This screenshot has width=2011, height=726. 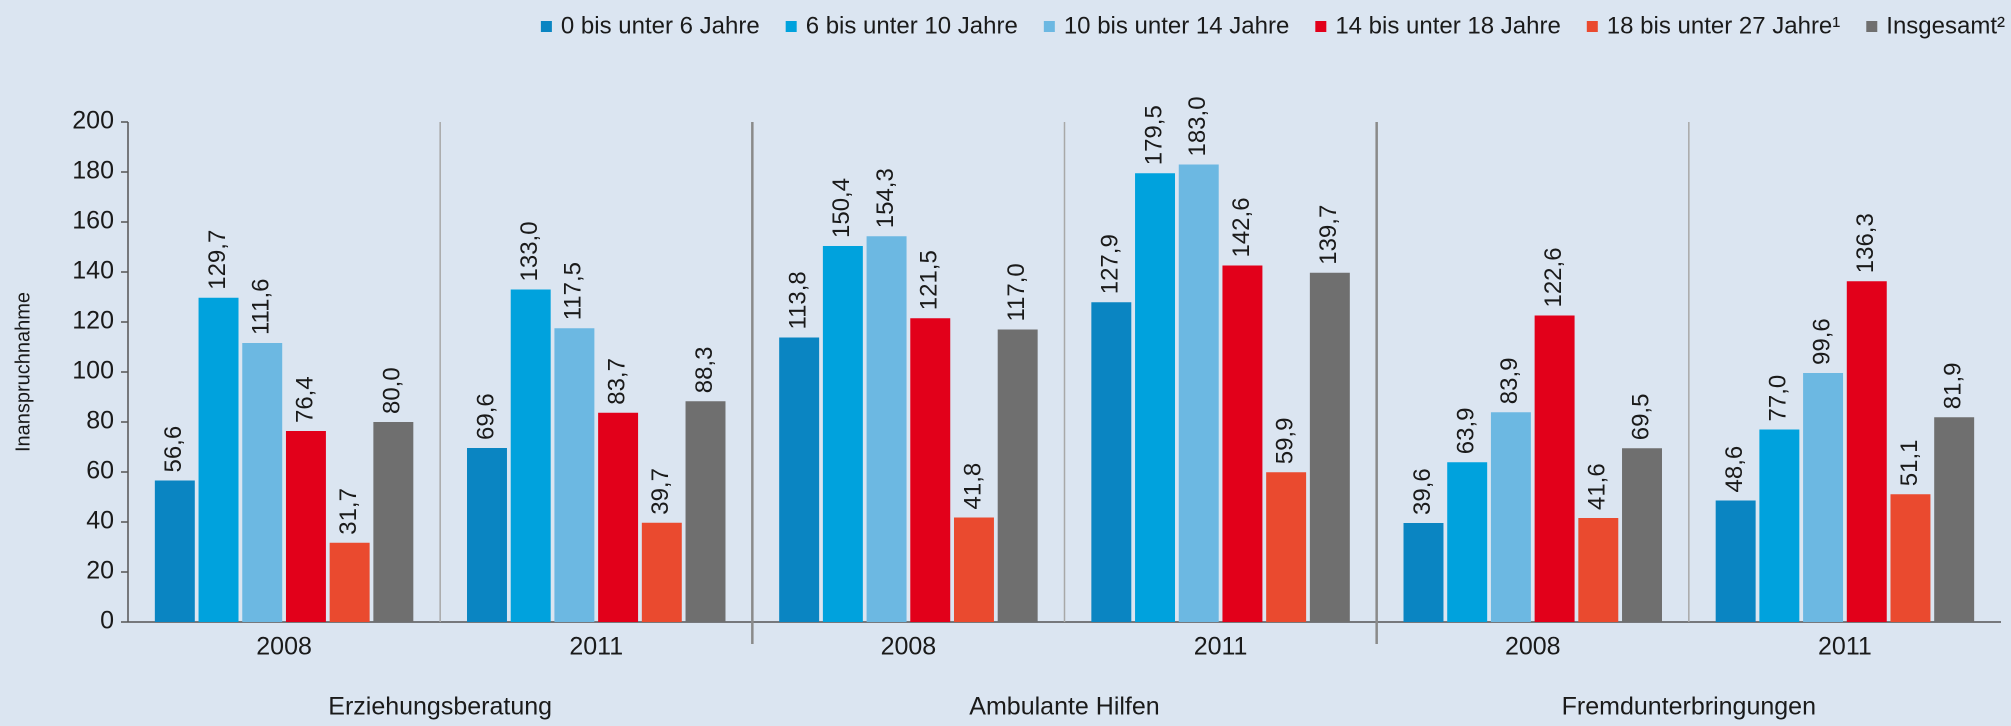 What do you see at coordinates (1640, 417) in the screenshot?
I see `value-label: 69,5` at bounding box center [1640, 417].